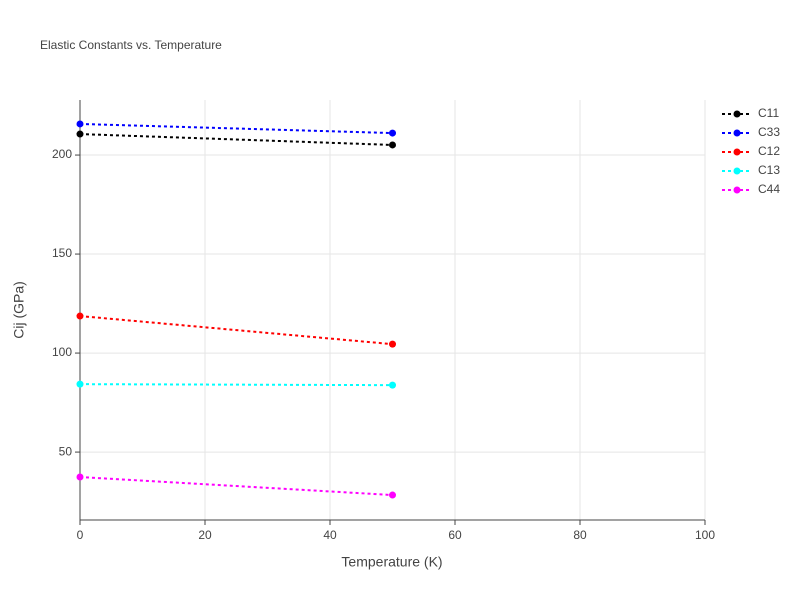 The height and width of the screenshot is (600, 800). What do you see at coordinates (62, 154) in the screenshot?
I see `y-tick-label: 200` at bounding box center [62, 154].